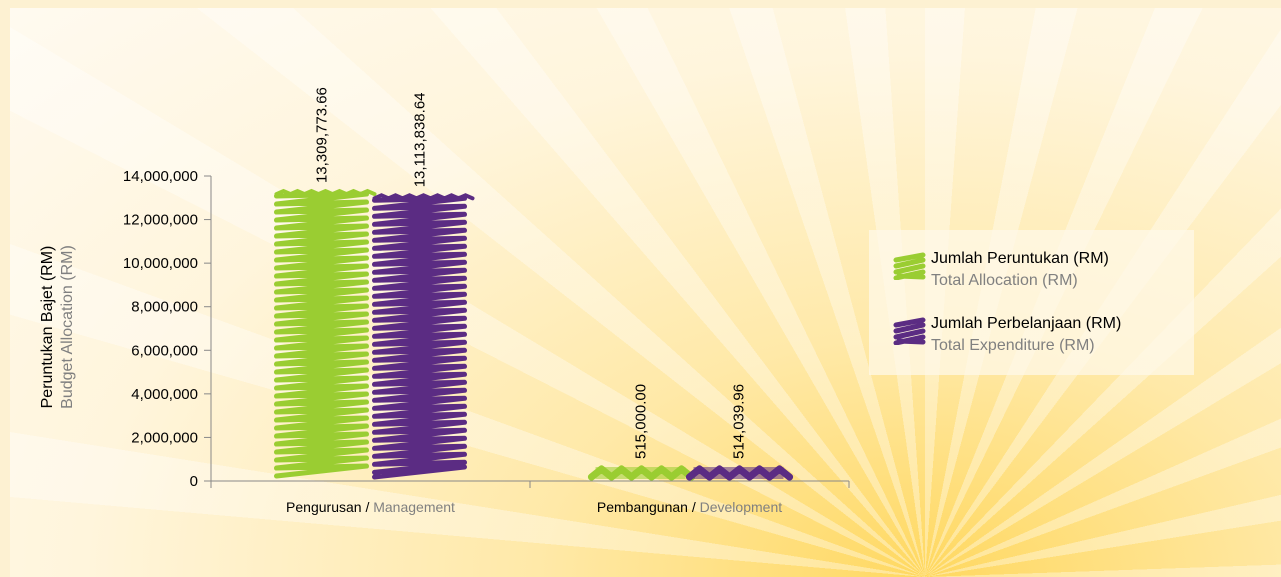 The image size is (1281, 577). Describe the element at coordinates (370, 507) in the screenshot. I see `category-label-management: Pengurusan / Management` at that location.